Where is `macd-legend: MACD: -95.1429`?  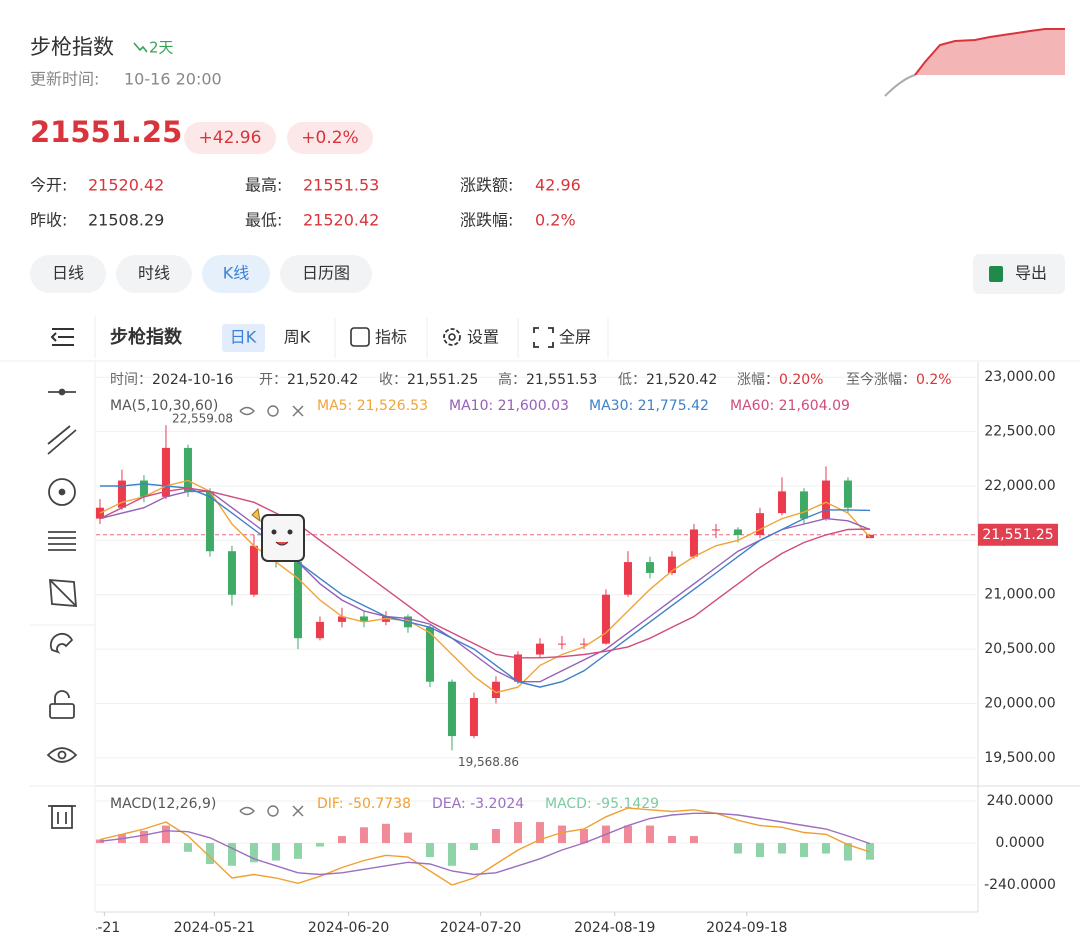 macd-legend: MACD: -95.1429 is located at coordinates (602, 804).